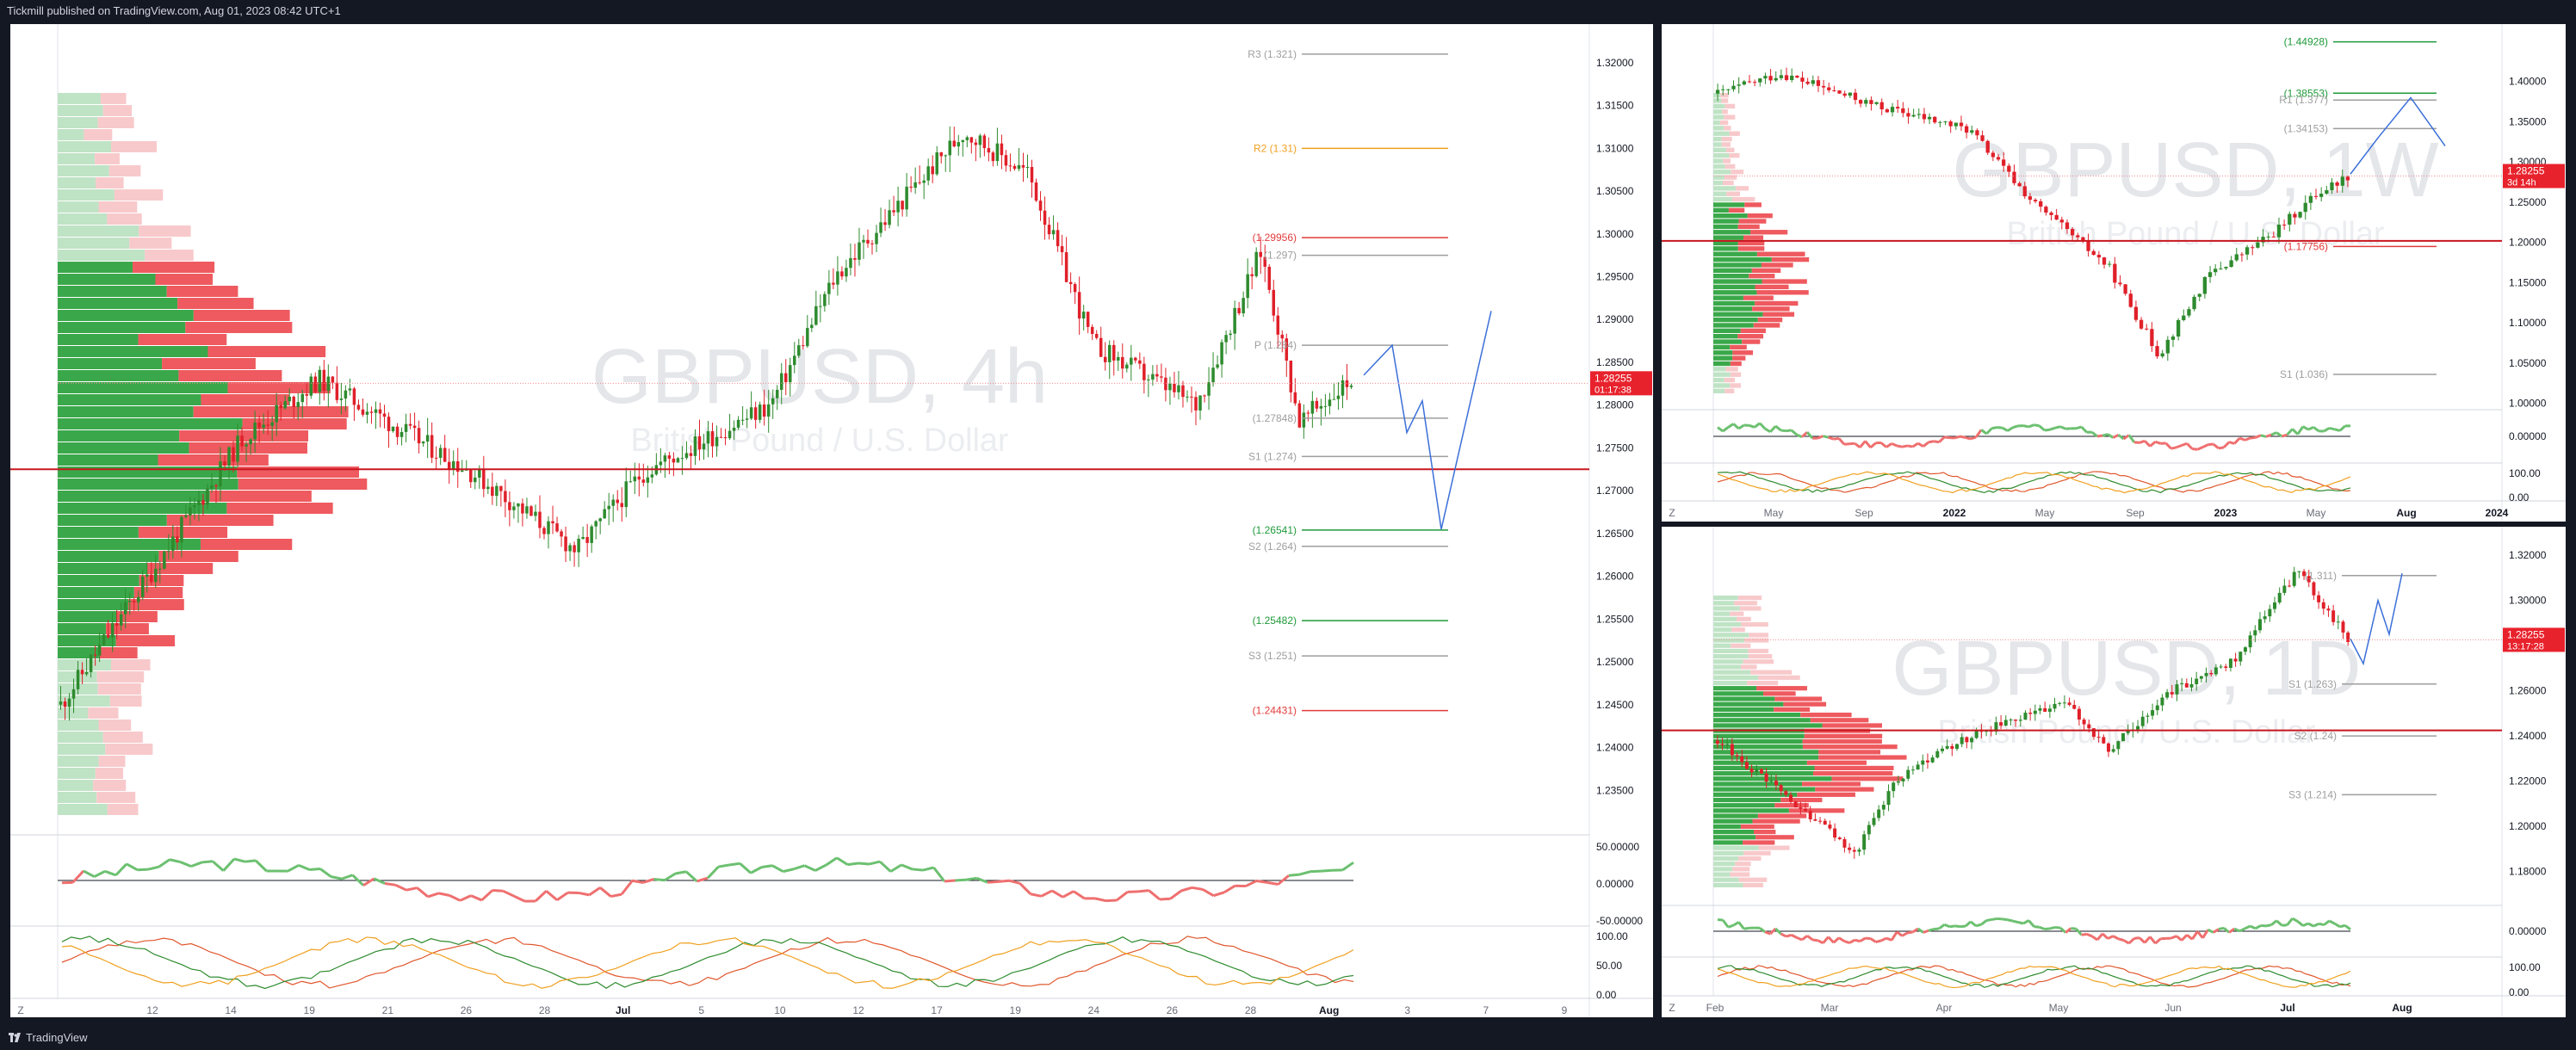 The height and width of the screenshot is (1050, 2576). What do you see at coordinates (310, 1010) in the screenshot?
I see `time-tick-label: 19` at bounding box center [310, 1010].